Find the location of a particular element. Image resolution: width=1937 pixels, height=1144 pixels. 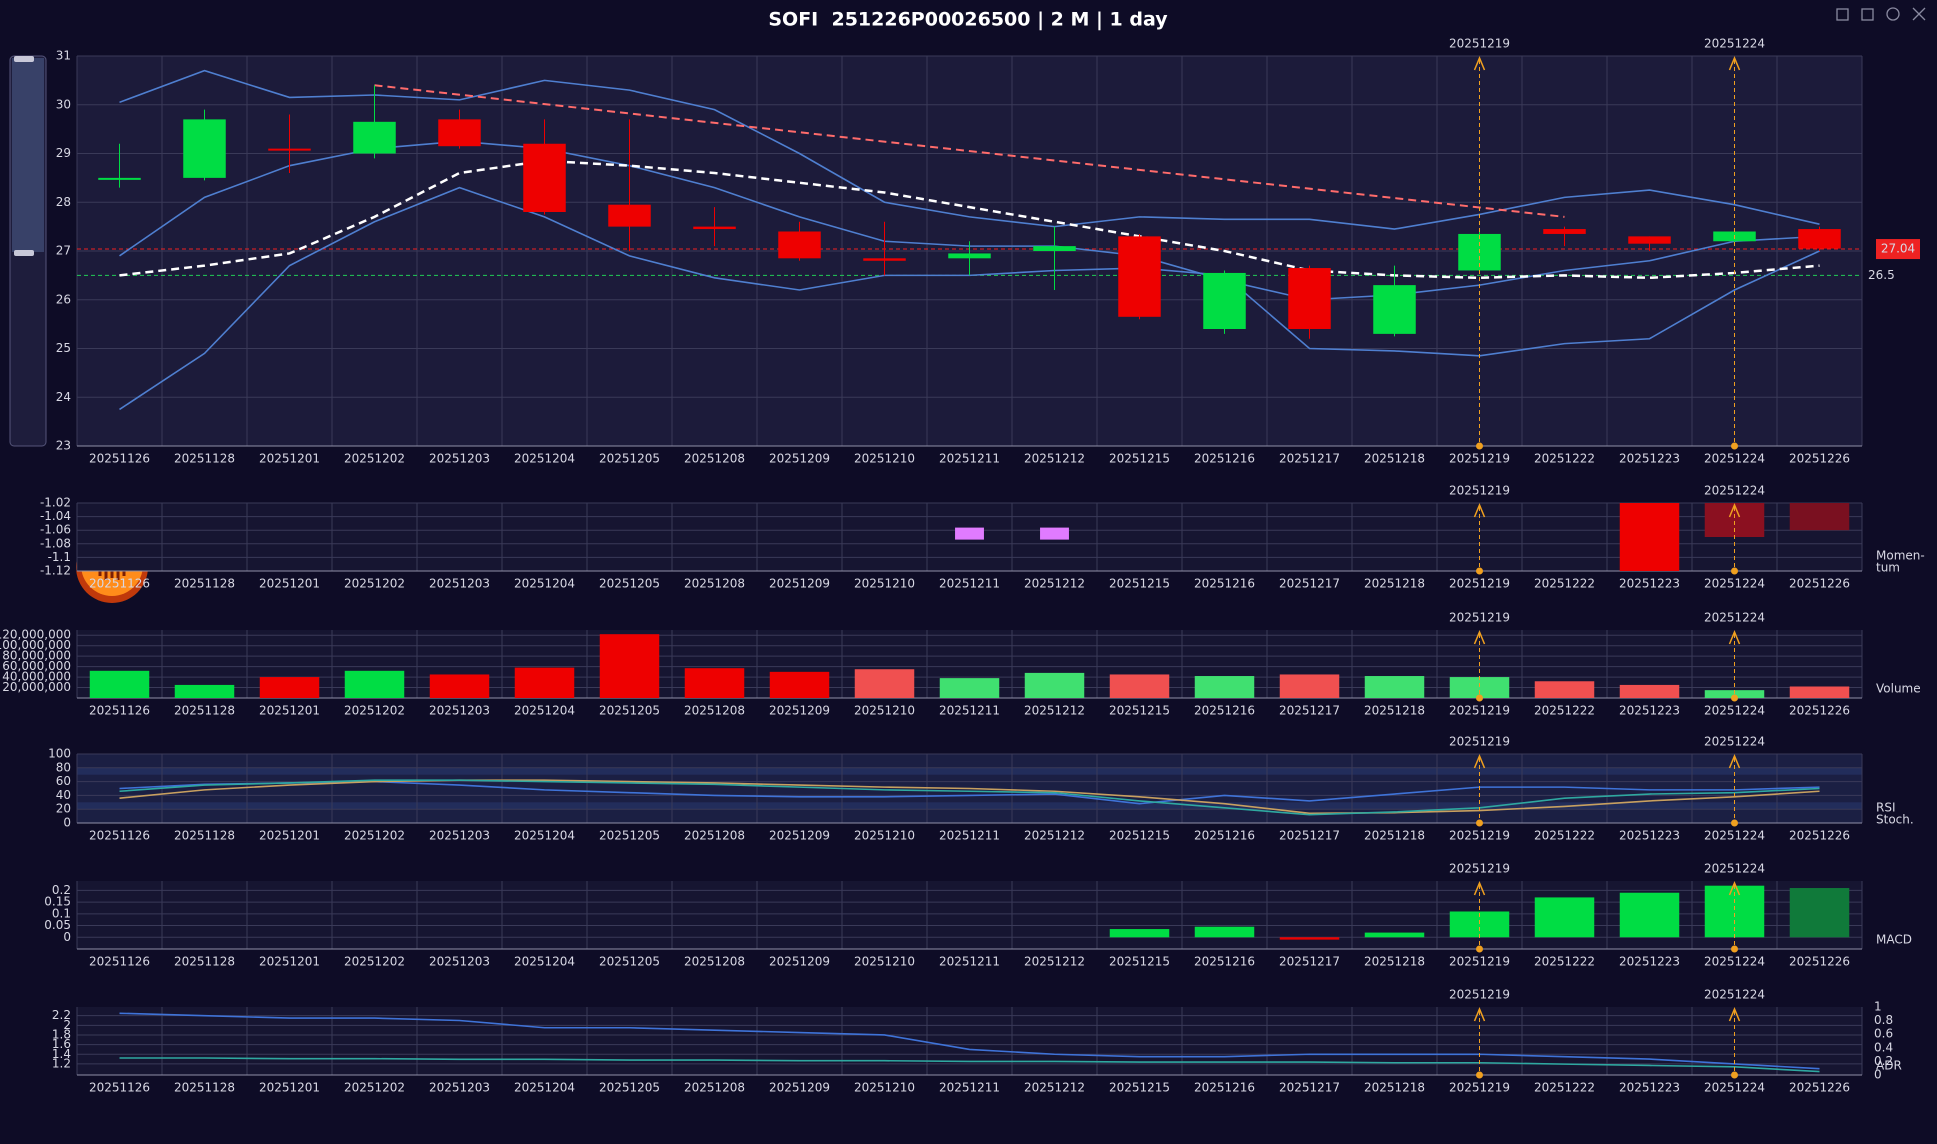

x-tick-label: 20251224 is located at coordinates (1734, 962).